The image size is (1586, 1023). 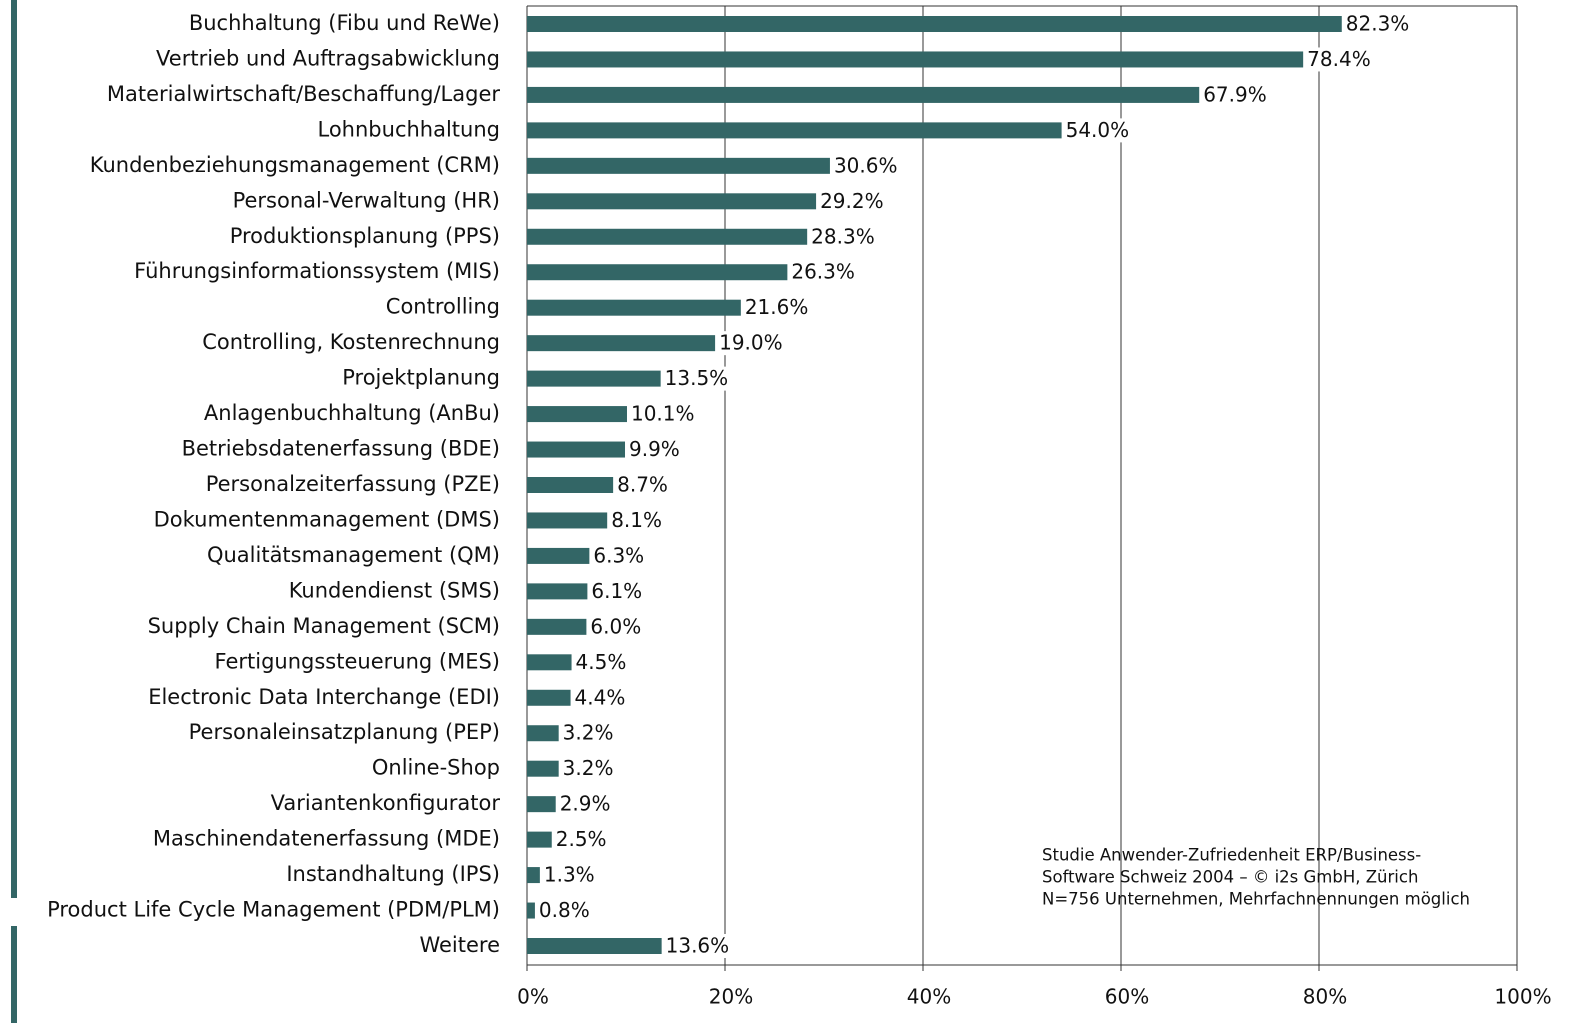 What do you see at coordinates (324, 626) in the screenshot?
I see `category-label: Supply Chain Management (SCM)` at bounding box center [324, 626].